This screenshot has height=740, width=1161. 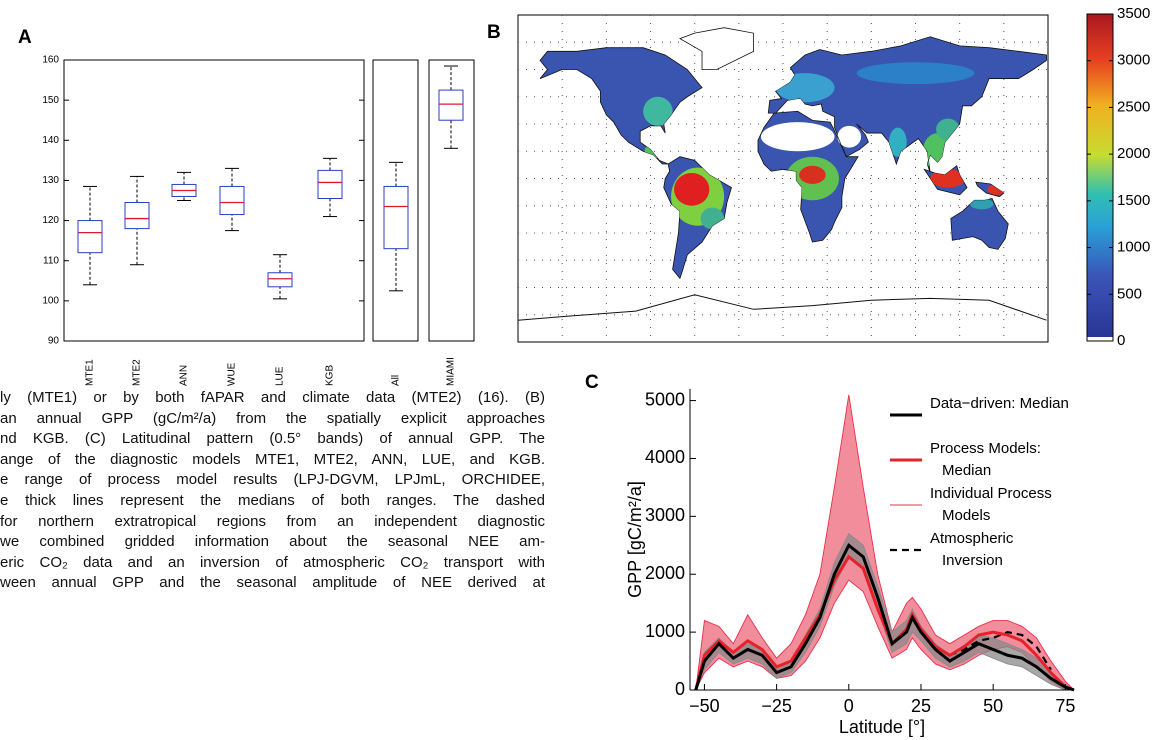 What do you see at coordinates (921, 706) in the screenshot?
I see `x-tick-label: 25` at bounding box center [921, 706].